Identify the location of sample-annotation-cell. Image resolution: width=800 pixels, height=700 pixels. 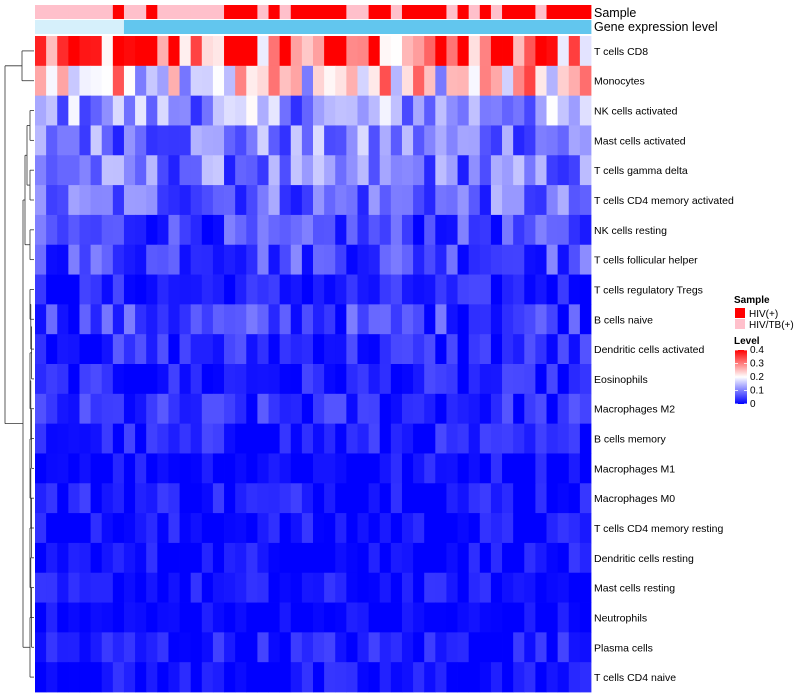
(319, 12).